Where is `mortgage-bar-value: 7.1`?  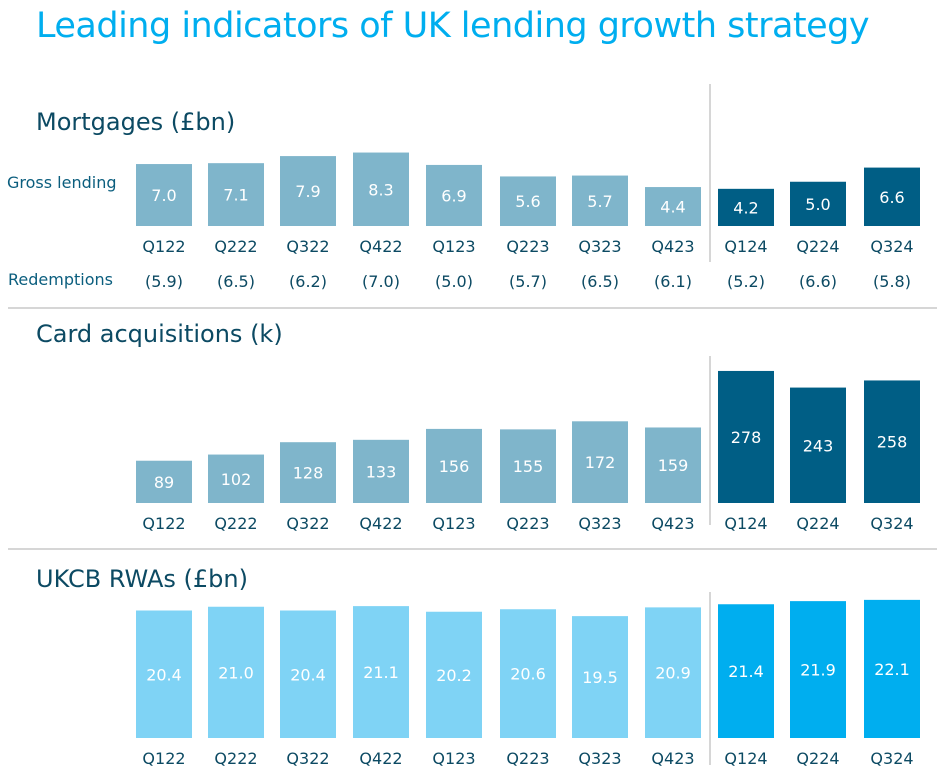 mortgage-bar-value: 7.1 is located at coordinates (235, 195).